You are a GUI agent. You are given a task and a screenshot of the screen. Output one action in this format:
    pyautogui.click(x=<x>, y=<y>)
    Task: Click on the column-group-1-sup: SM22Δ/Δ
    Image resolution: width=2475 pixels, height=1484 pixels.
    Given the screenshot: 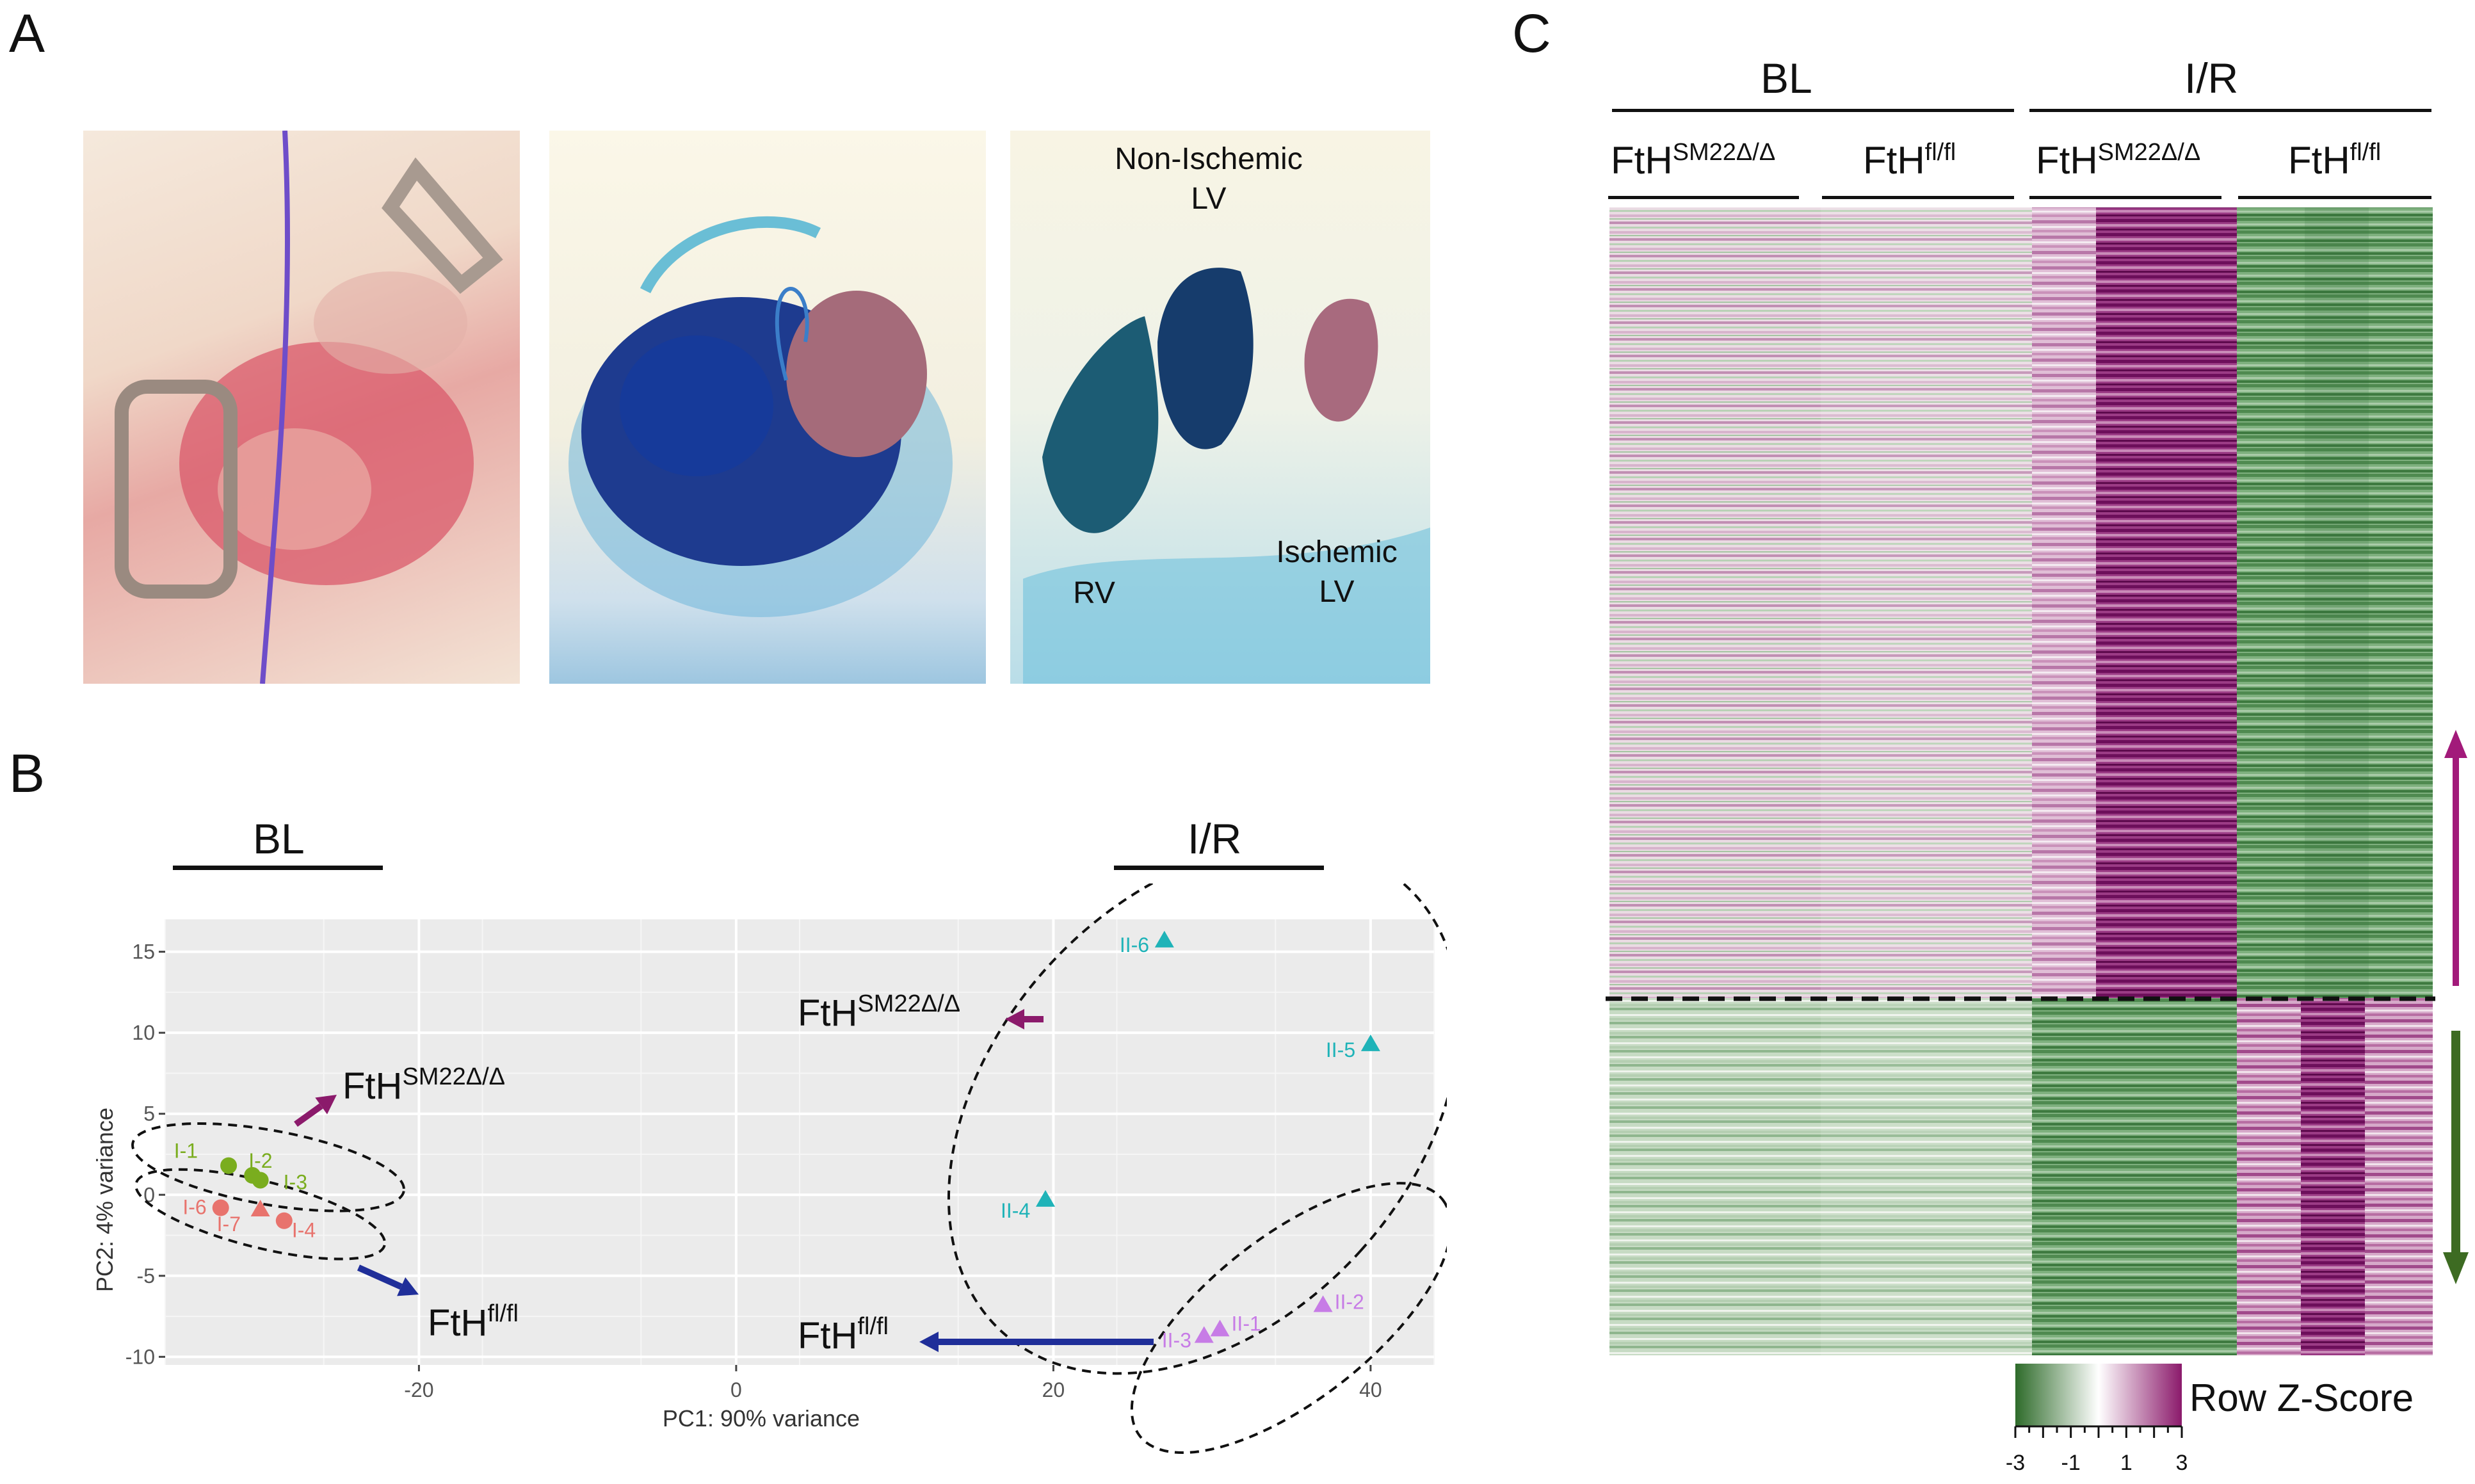 What is the action you would take?
    pyautogui.click(x=1724, y=153)
    